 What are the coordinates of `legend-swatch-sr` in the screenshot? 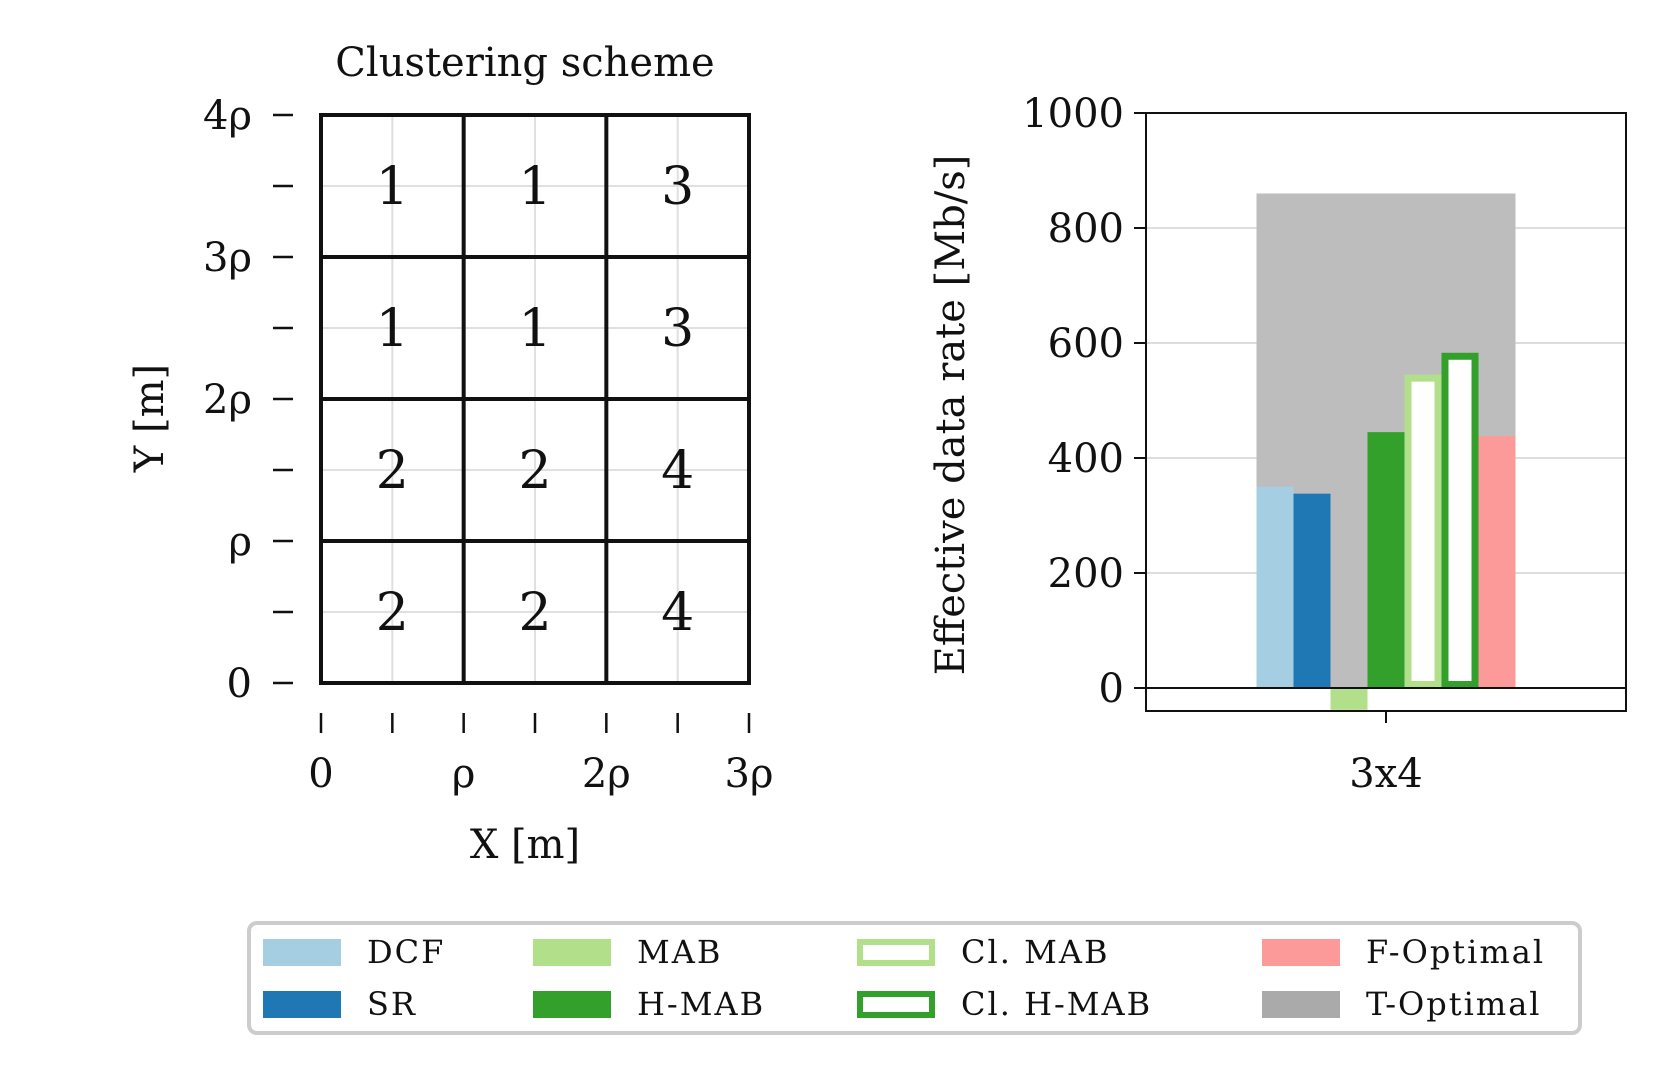 It's located at (302, 1004).